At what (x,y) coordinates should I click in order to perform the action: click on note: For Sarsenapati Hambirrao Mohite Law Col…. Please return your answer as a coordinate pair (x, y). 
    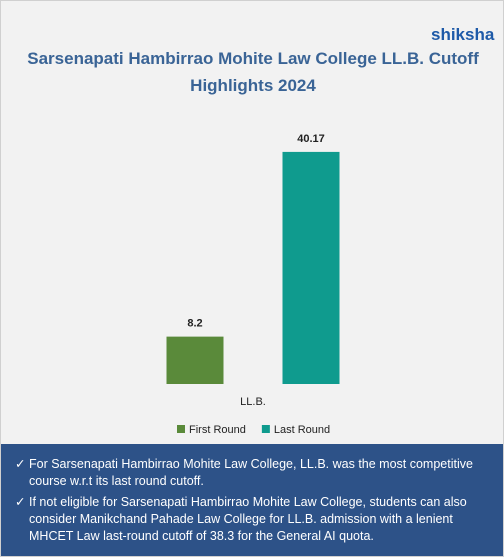
    Looking at the image, I should click on (253, 473).